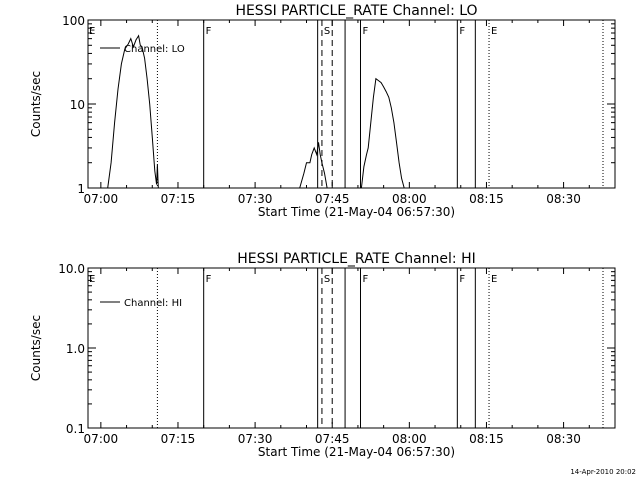  Describe the element at coordinates (356, 11) in the screenshot. I see `chart-title: HESSI PARTICLE_RATE Channel: LO` at that location.